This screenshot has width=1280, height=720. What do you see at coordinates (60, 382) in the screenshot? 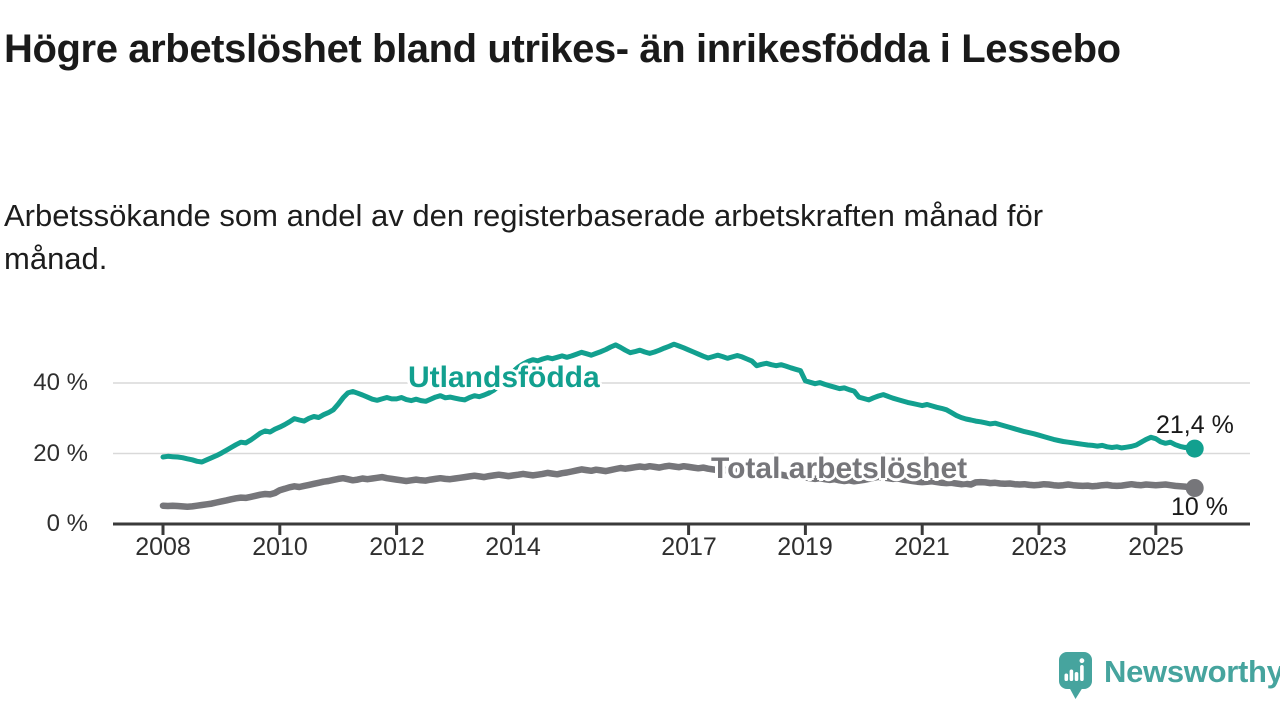
I see `y-tick-label-40: 40 %` at bounding box center [60, 382].